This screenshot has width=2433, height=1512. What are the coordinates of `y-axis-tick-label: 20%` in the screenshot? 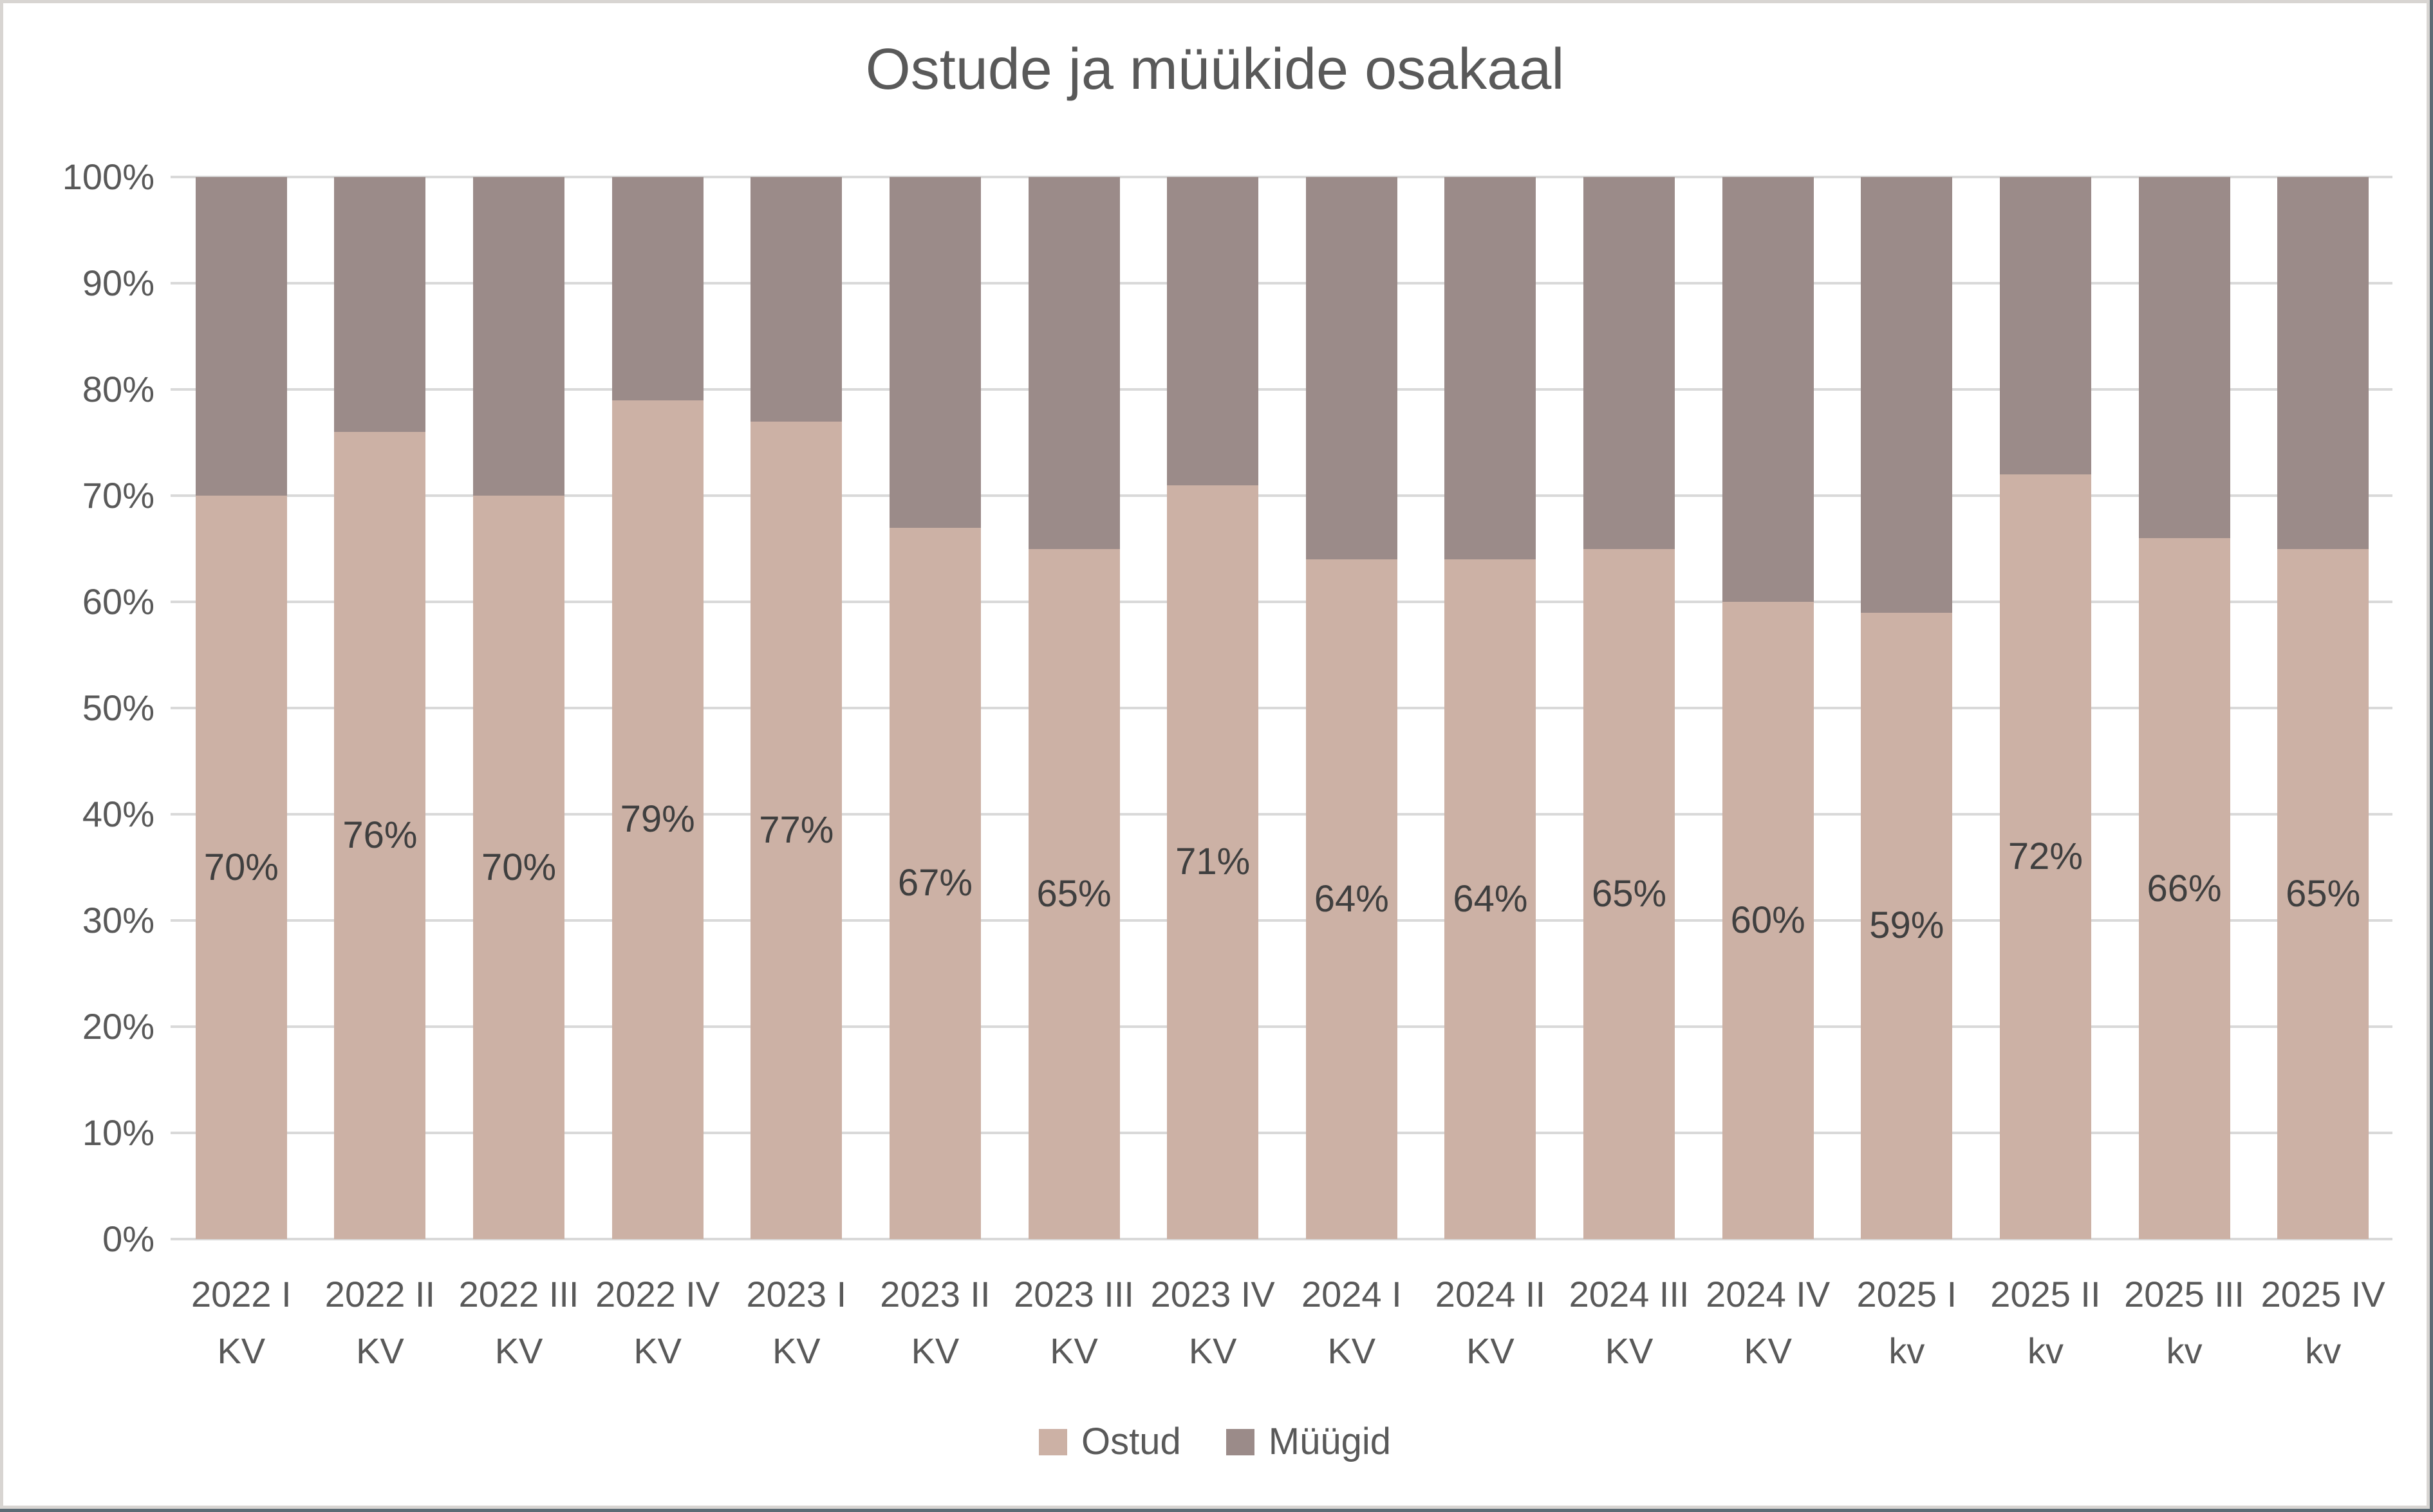 It's located at (118, 1026).